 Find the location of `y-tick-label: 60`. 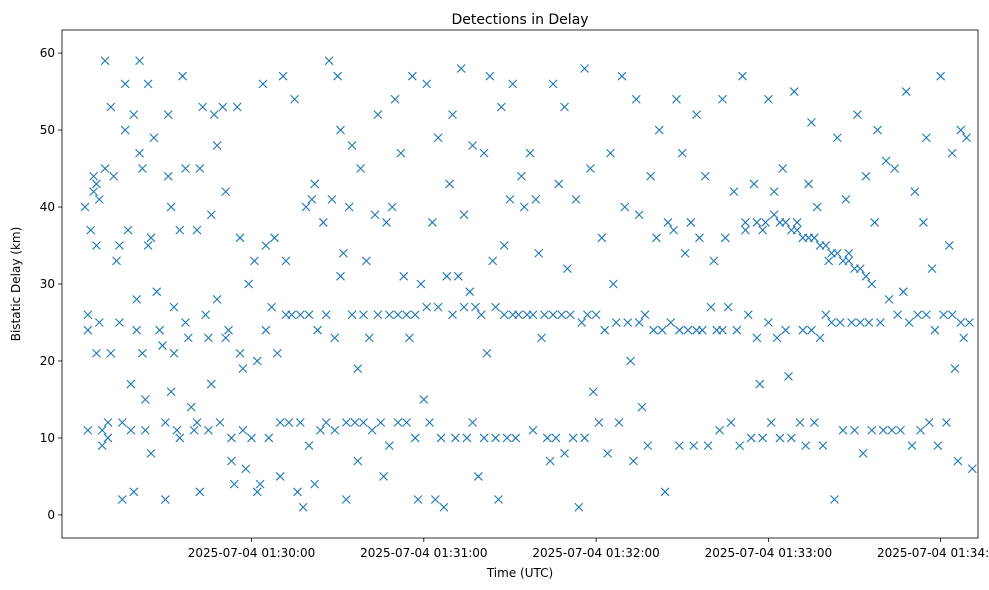

y-tick-label: 60 is located at coordinates (47, 53).